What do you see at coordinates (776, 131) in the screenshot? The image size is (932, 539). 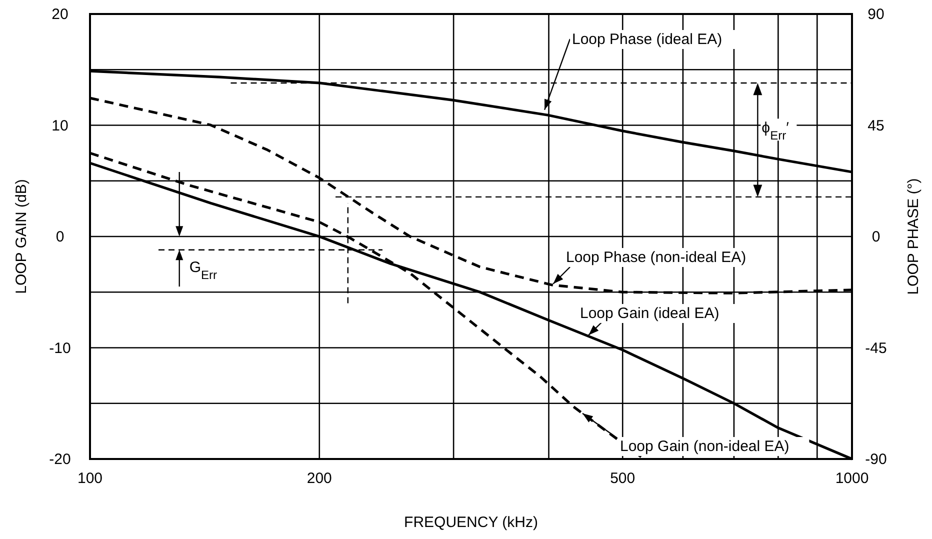 I see `annotation: ϕ$_{Err}$′` at bounding box center [776, 131].